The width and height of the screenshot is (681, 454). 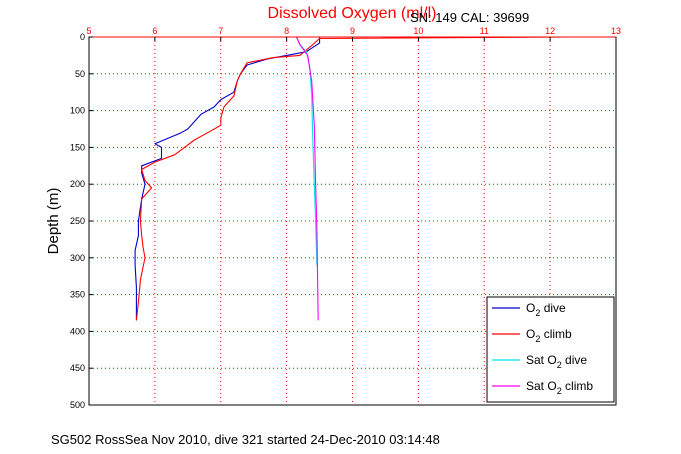 I want to click on chart-title: Dissolved Oxygen (ml/l), so click(x=352, y=13).